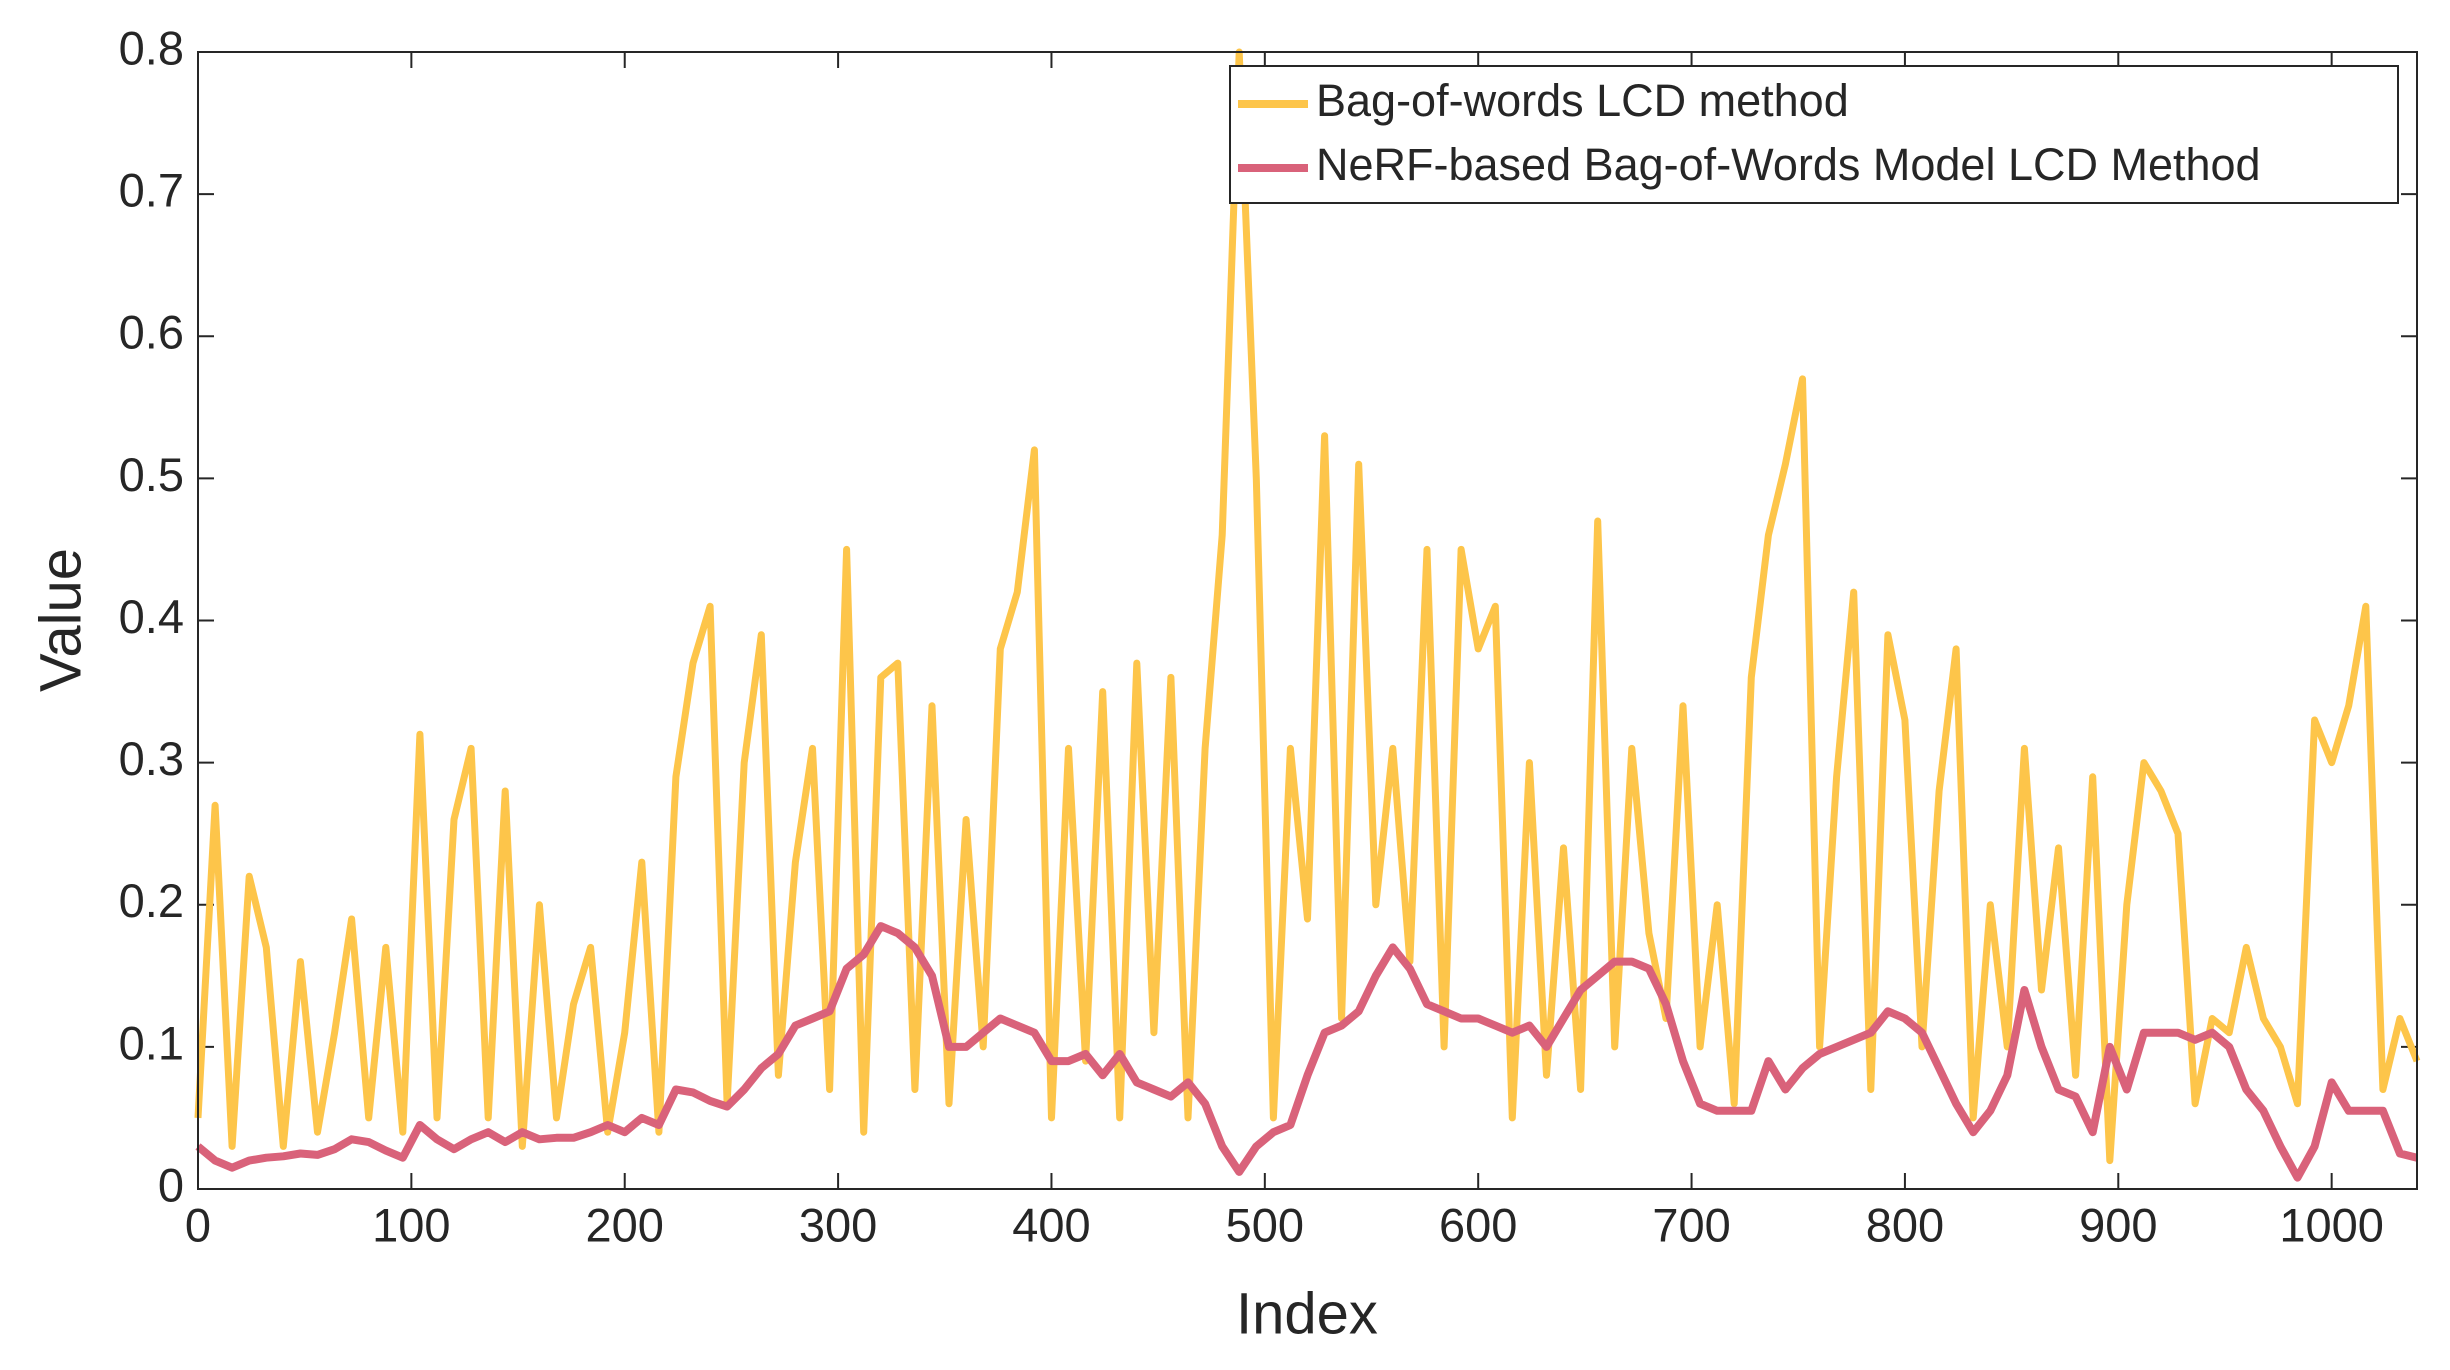  Describe the element at coordinates (2331, 1224) in the screenshot. I see `x-tick-label: 1000` at that location.